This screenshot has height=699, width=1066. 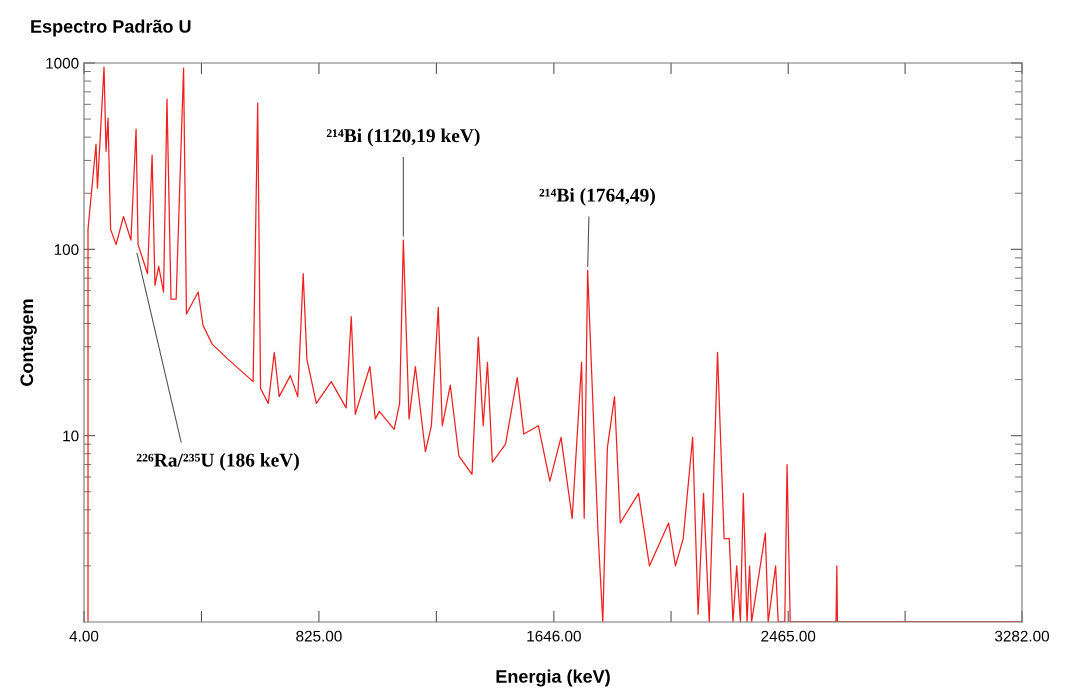 What do you see at coordinates (66, 250) in the screenshot?
I see `y-tick-label: 100` at bounding box center [66, 250].